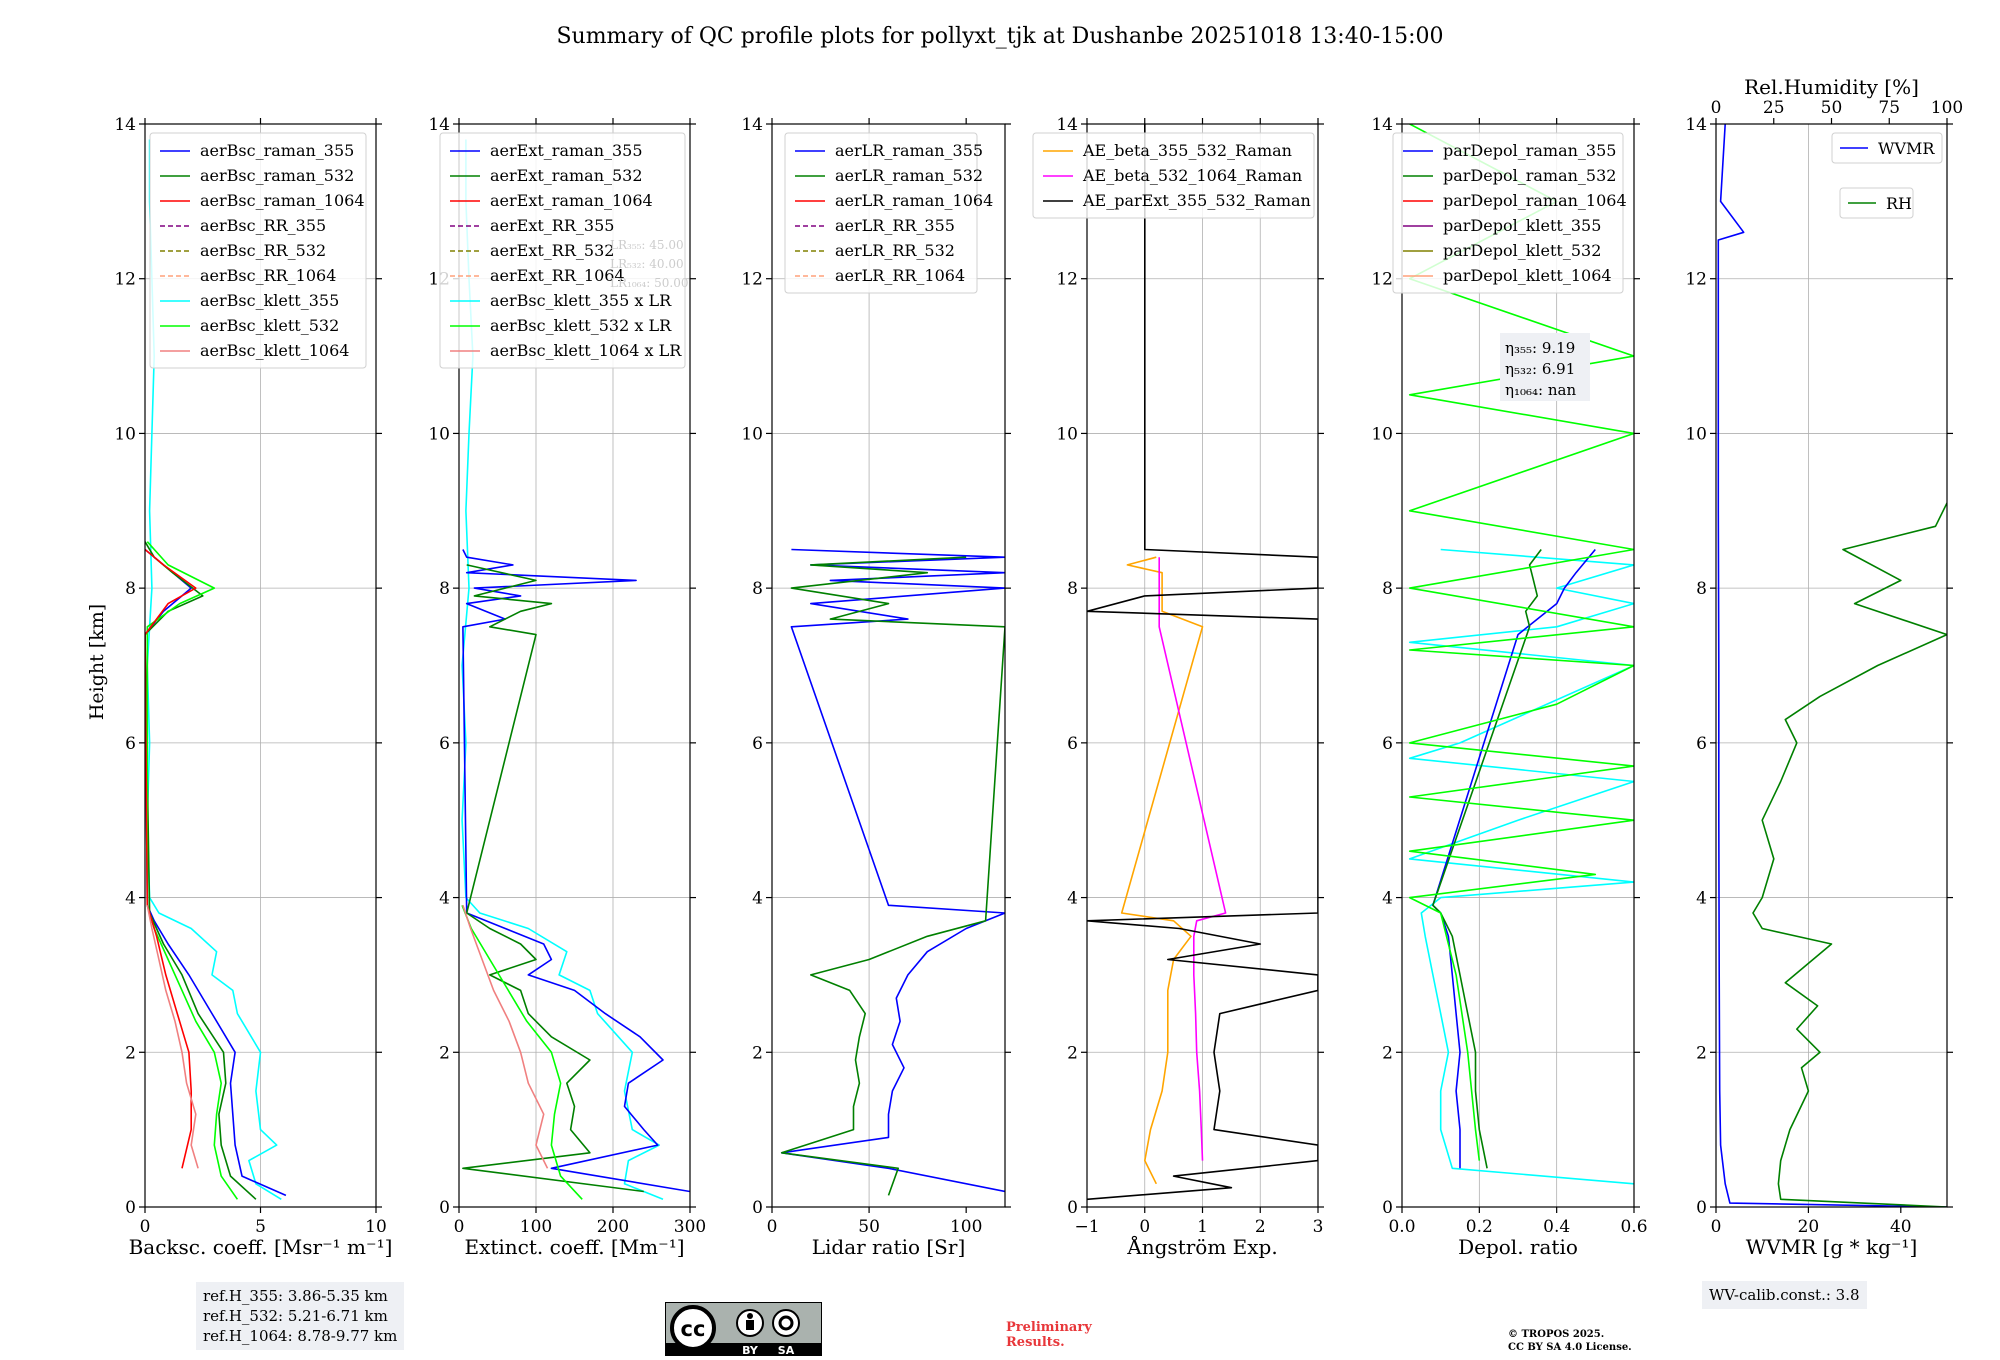 Image resolution: width=2000 pixels, height=1360 pixels. I want to click on y-tick-label-ext: 6, so click(444, 744).